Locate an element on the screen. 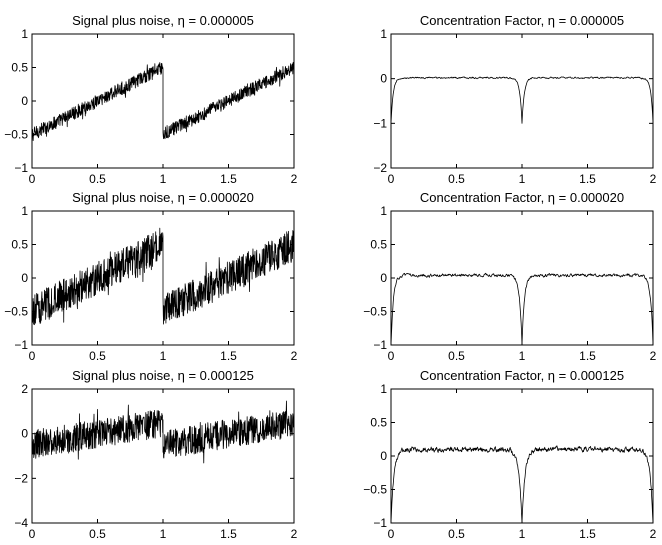  panel-title: Concentration Factor, η = 0.000020 is located at coordinates (522, 197).